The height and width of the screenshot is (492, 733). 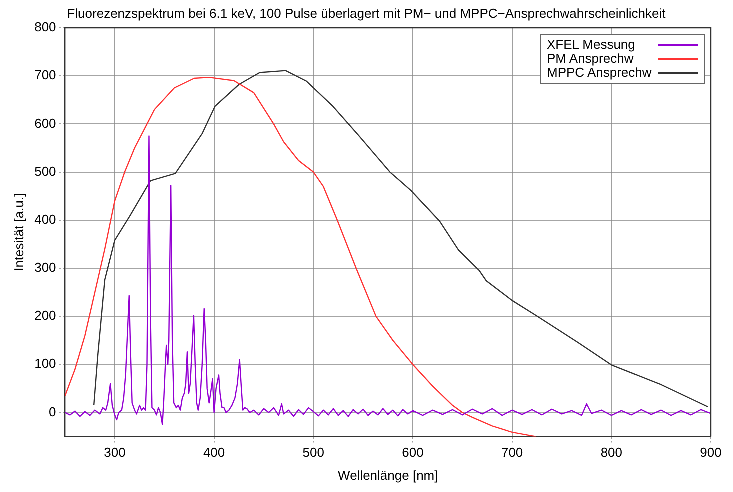 I want to click on y-tick-label: 800, so click(x=45, y=27).